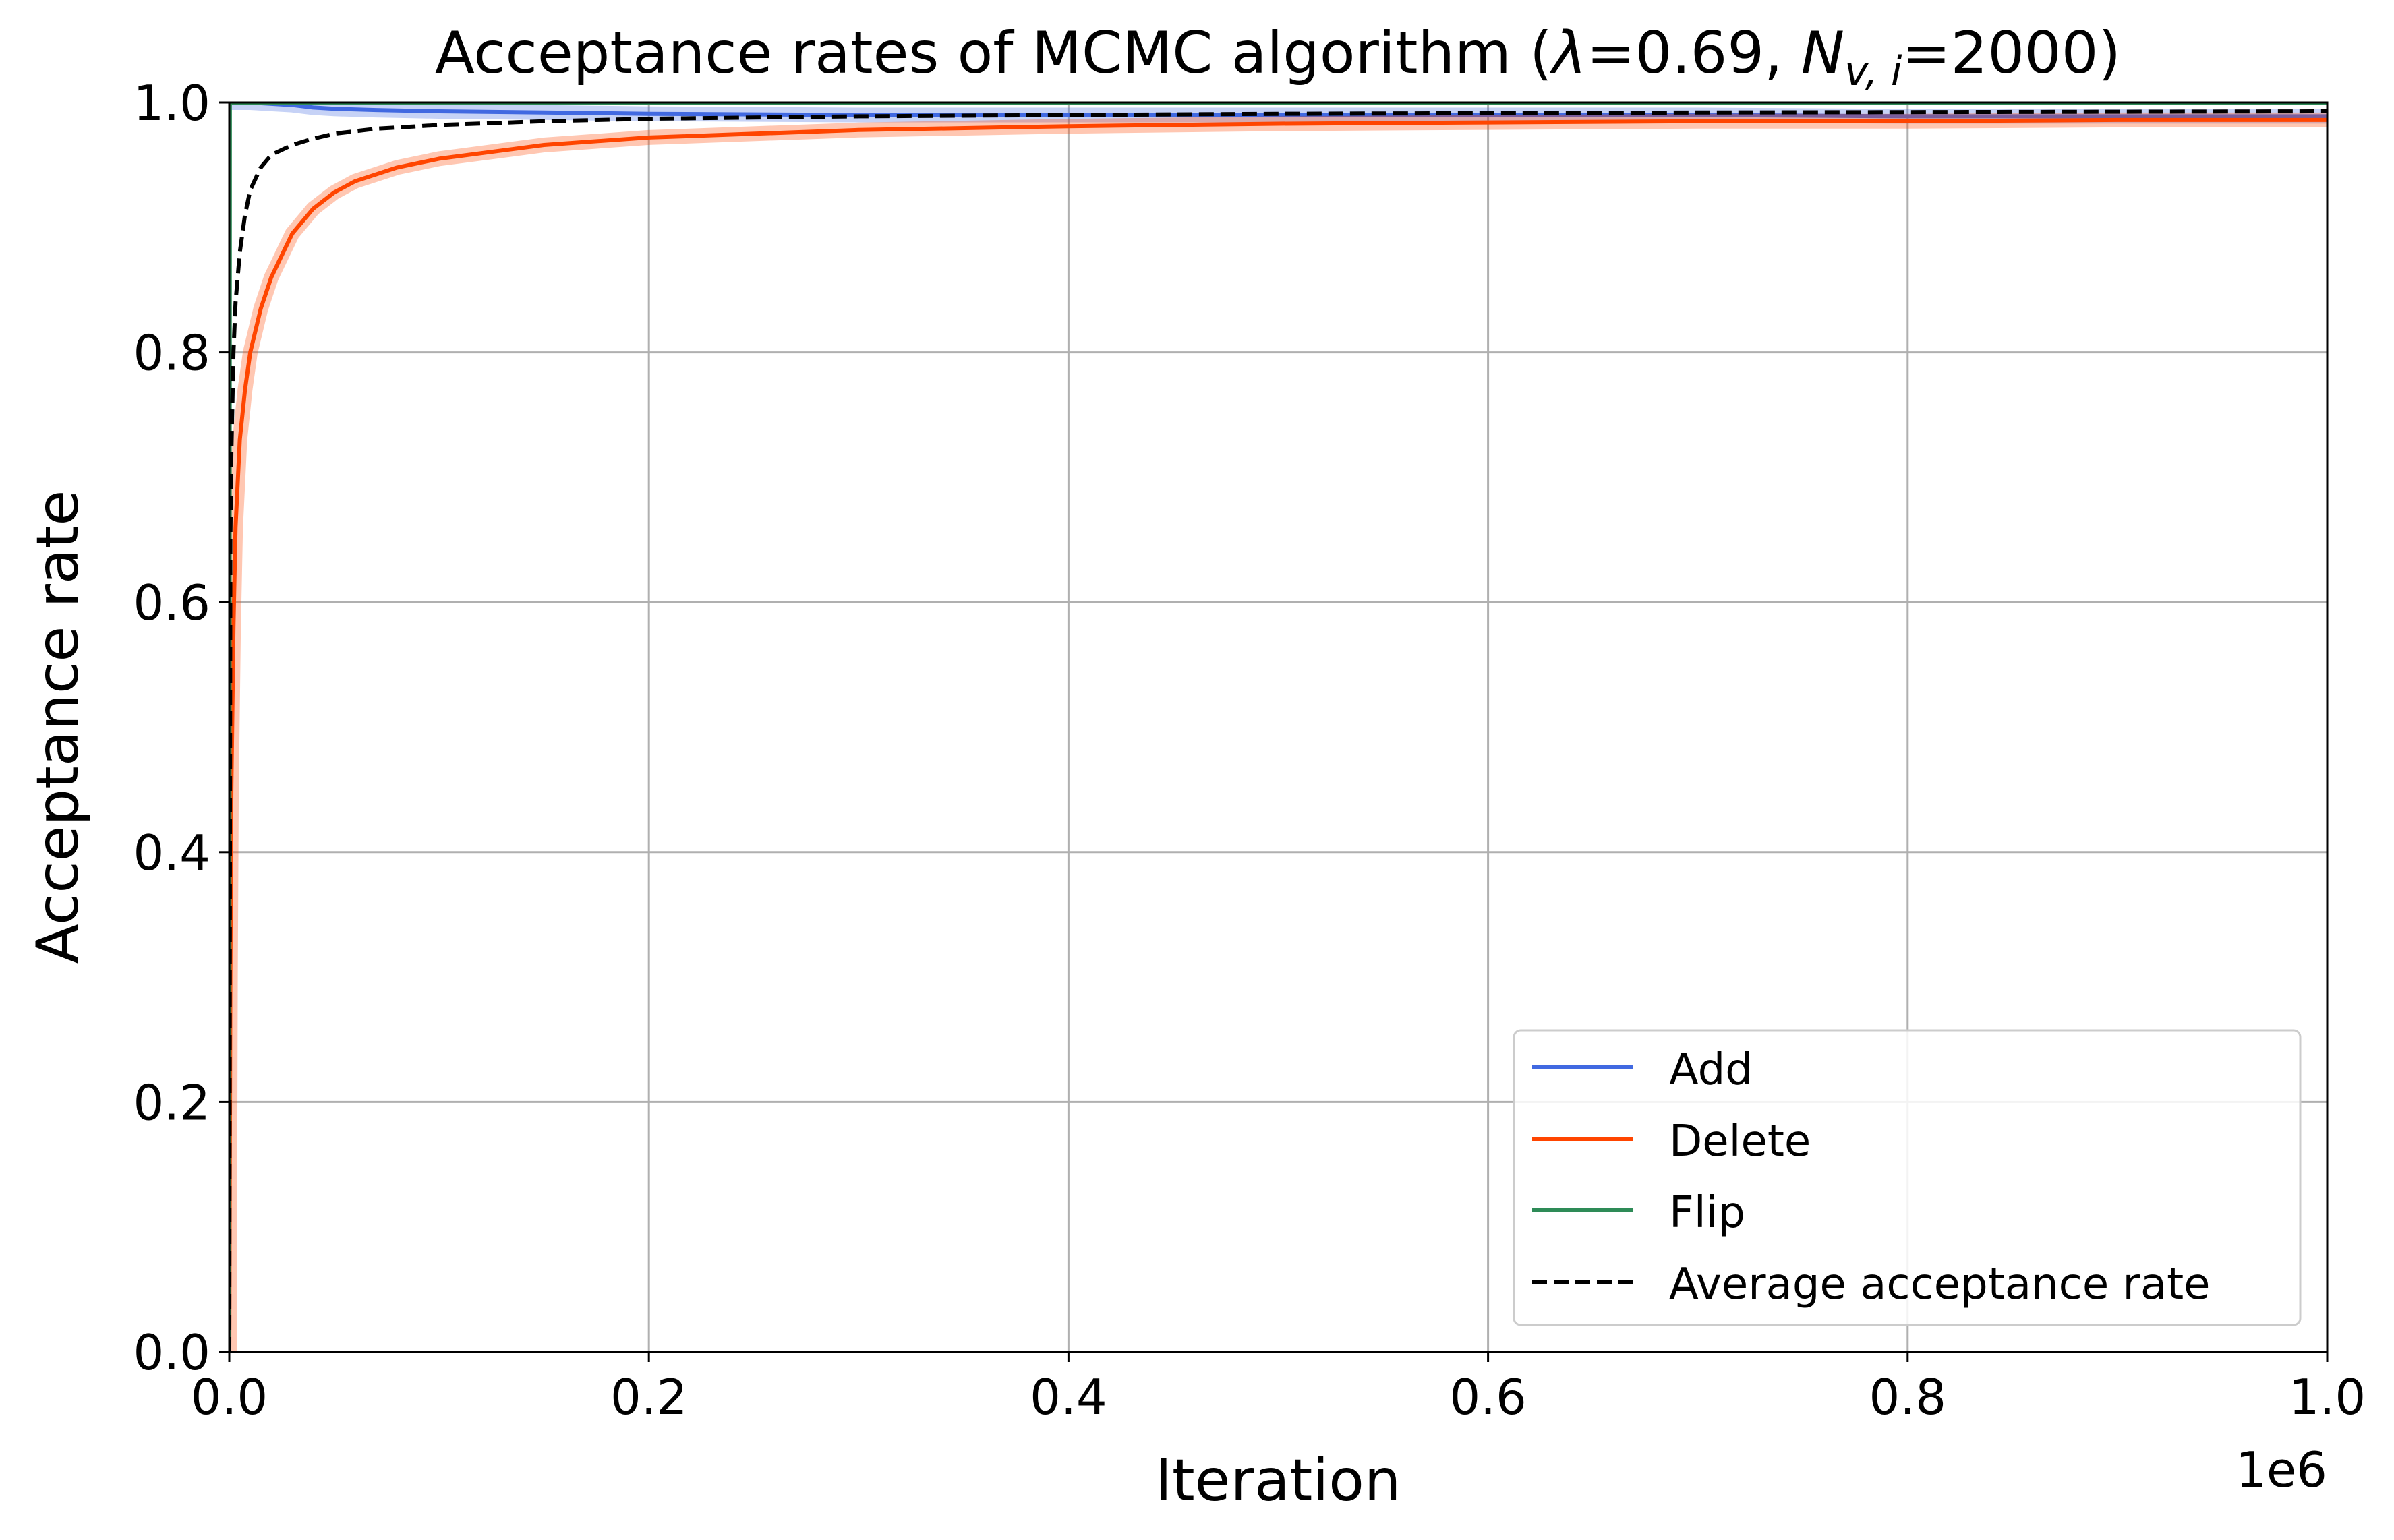 This screenshot has height=1540, width=2394. What do you see at coordinates (171, 103) in the screenshot?
I see `y-tick-label: 1.0` at bounding box center [171, 103].